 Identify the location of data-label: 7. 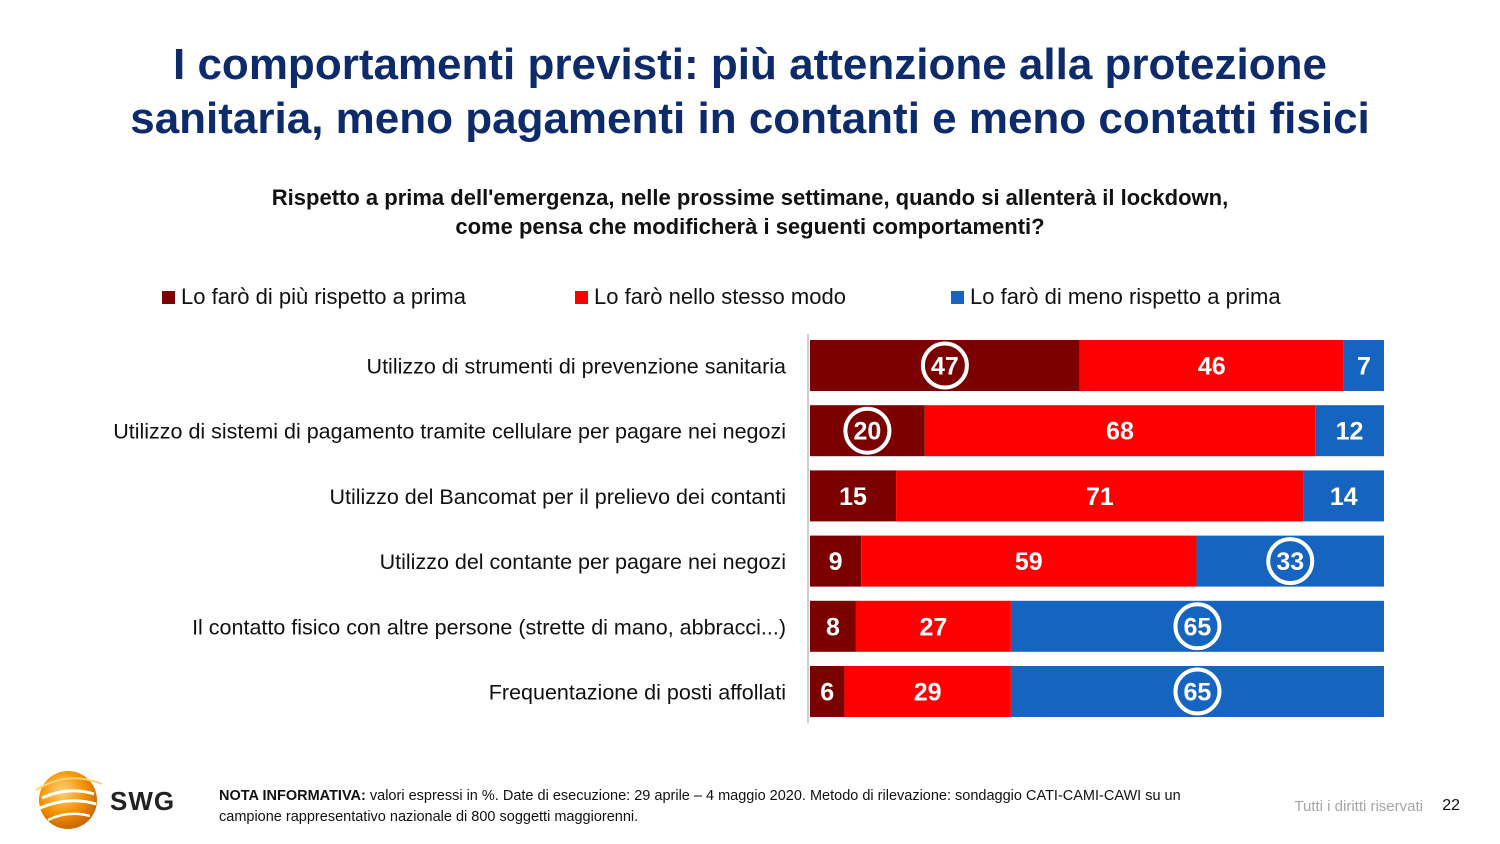
(1364, 367).